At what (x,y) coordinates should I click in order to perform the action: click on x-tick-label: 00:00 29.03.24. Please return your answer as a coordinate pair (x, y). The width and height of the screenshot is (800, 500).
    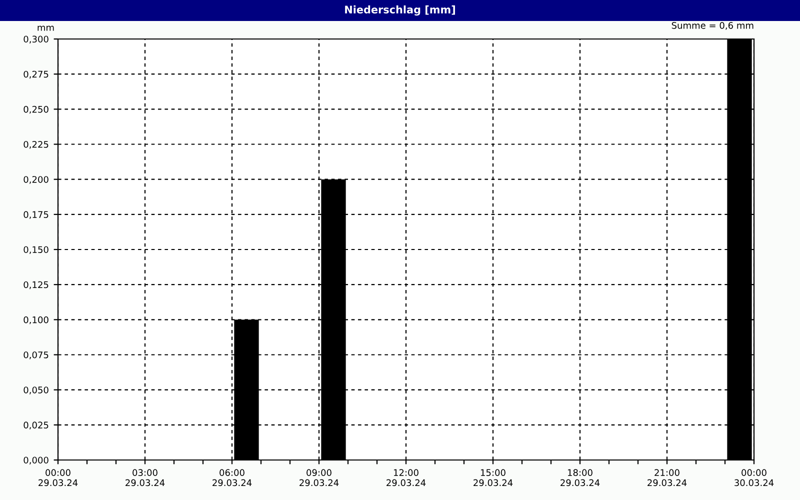
    Looking at the image, I should click on (58, 477).